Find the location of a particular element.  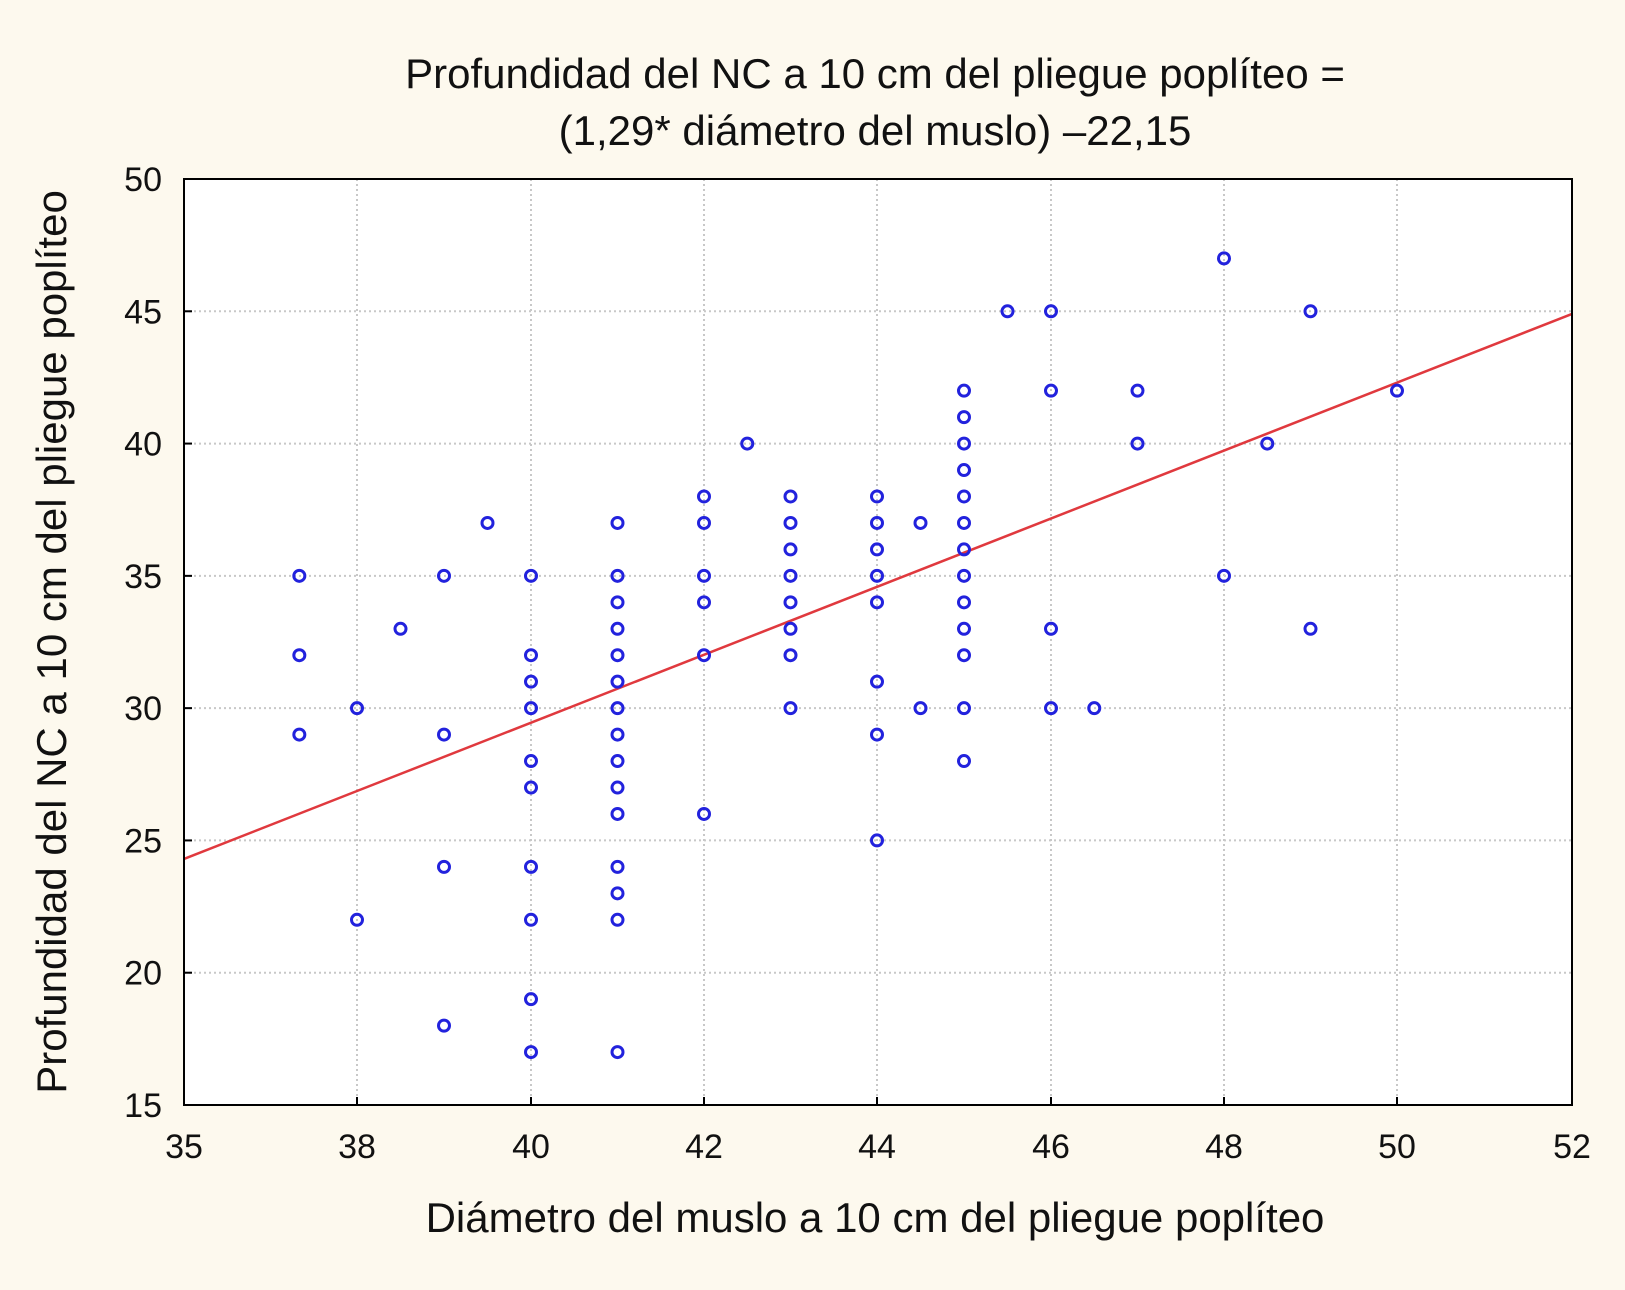

x-tick-label: 42 is located at coordinates (704, 1147).